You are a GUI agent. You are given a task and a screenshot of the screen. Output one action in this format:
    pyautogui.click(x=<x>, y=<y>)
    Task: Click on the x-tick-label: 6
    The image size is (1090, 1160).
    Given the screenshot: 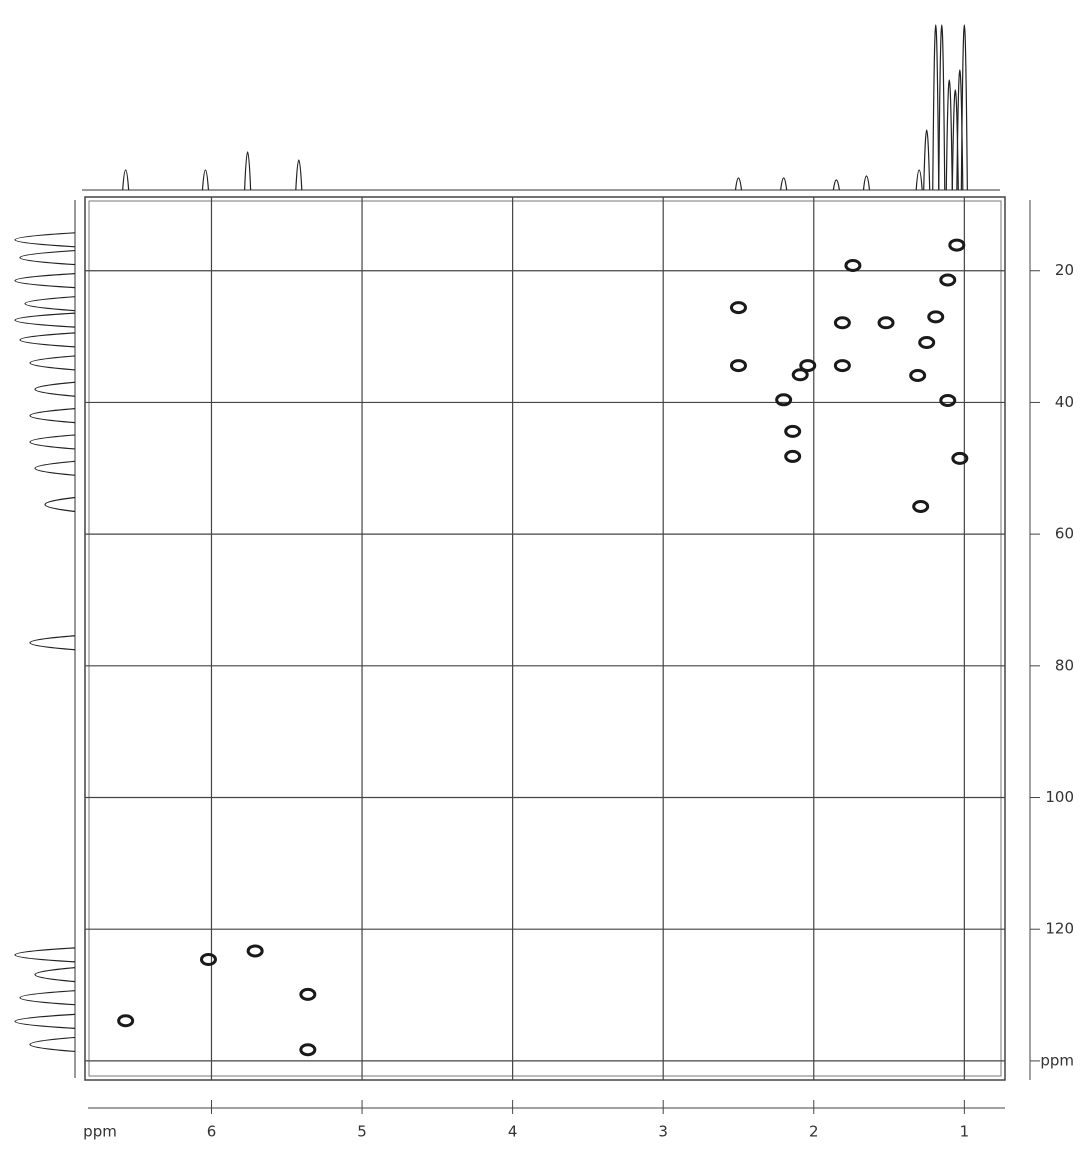 What is the action you would take?
    pyautogui.click(x=212, y=1132)
    